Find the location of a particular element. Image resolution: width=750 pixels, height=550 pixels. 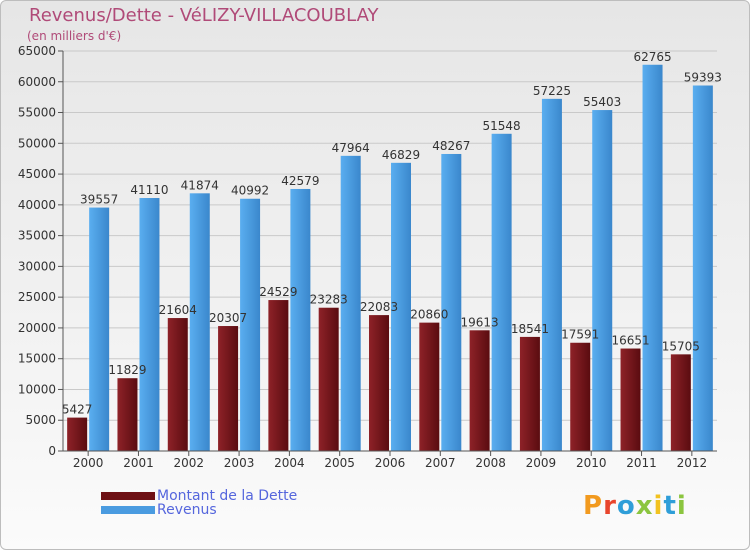

x-tick-label: 2012 is located at coordinates (692, 463).